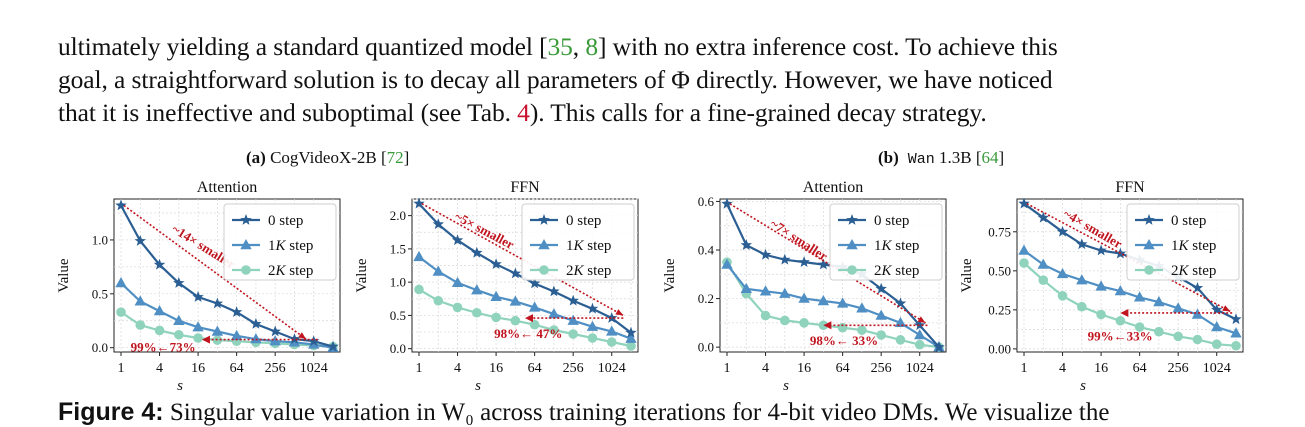 This screenshot has width=1305, height=427. Describe the element at coordinates (163, 347) in the screenshot. I see `energy-label: 99%←73%` at that location.